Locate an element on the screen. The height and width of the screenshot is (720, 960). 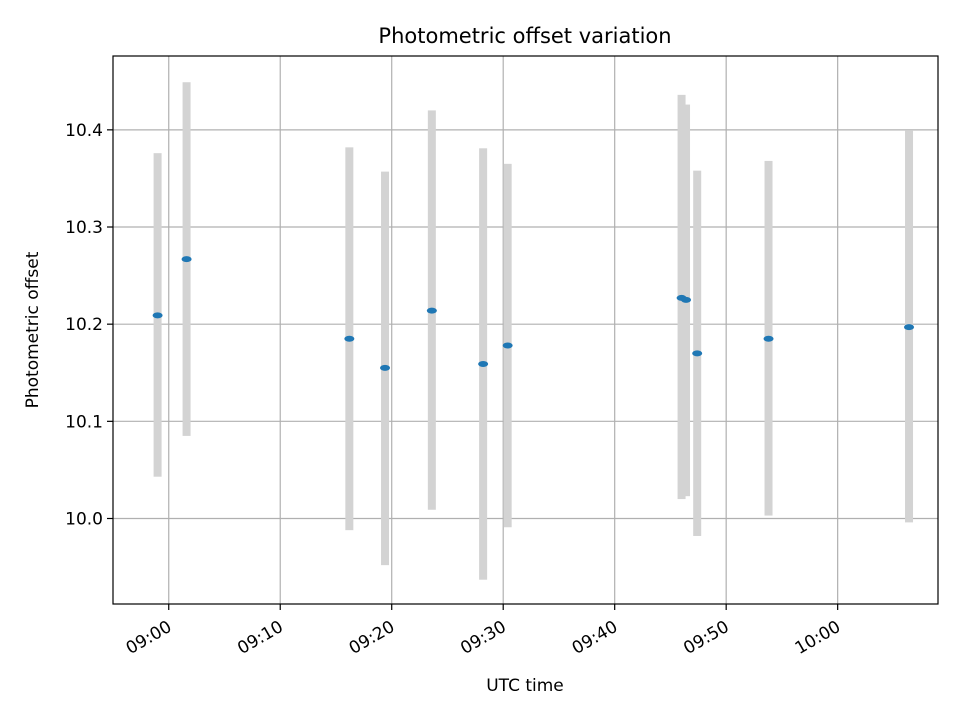
x-axis-label: UTC time is located at coordinates (525, 686).